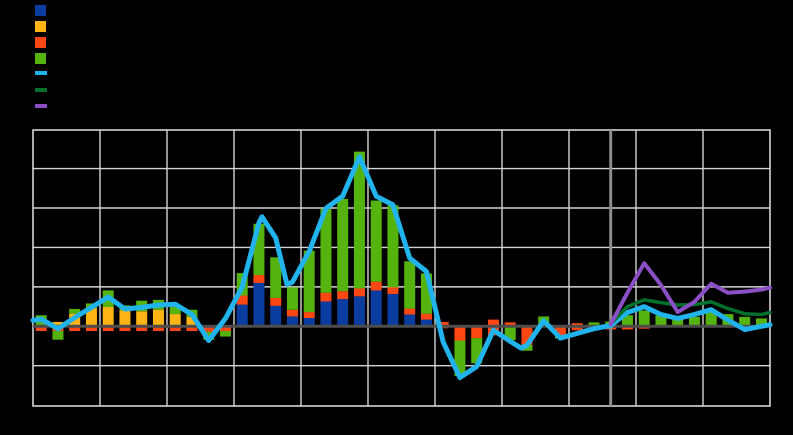 The height and width of the screenshot is (435, 793). I want to click on blue-bar-series-legend-swatch, so click(40, 10).